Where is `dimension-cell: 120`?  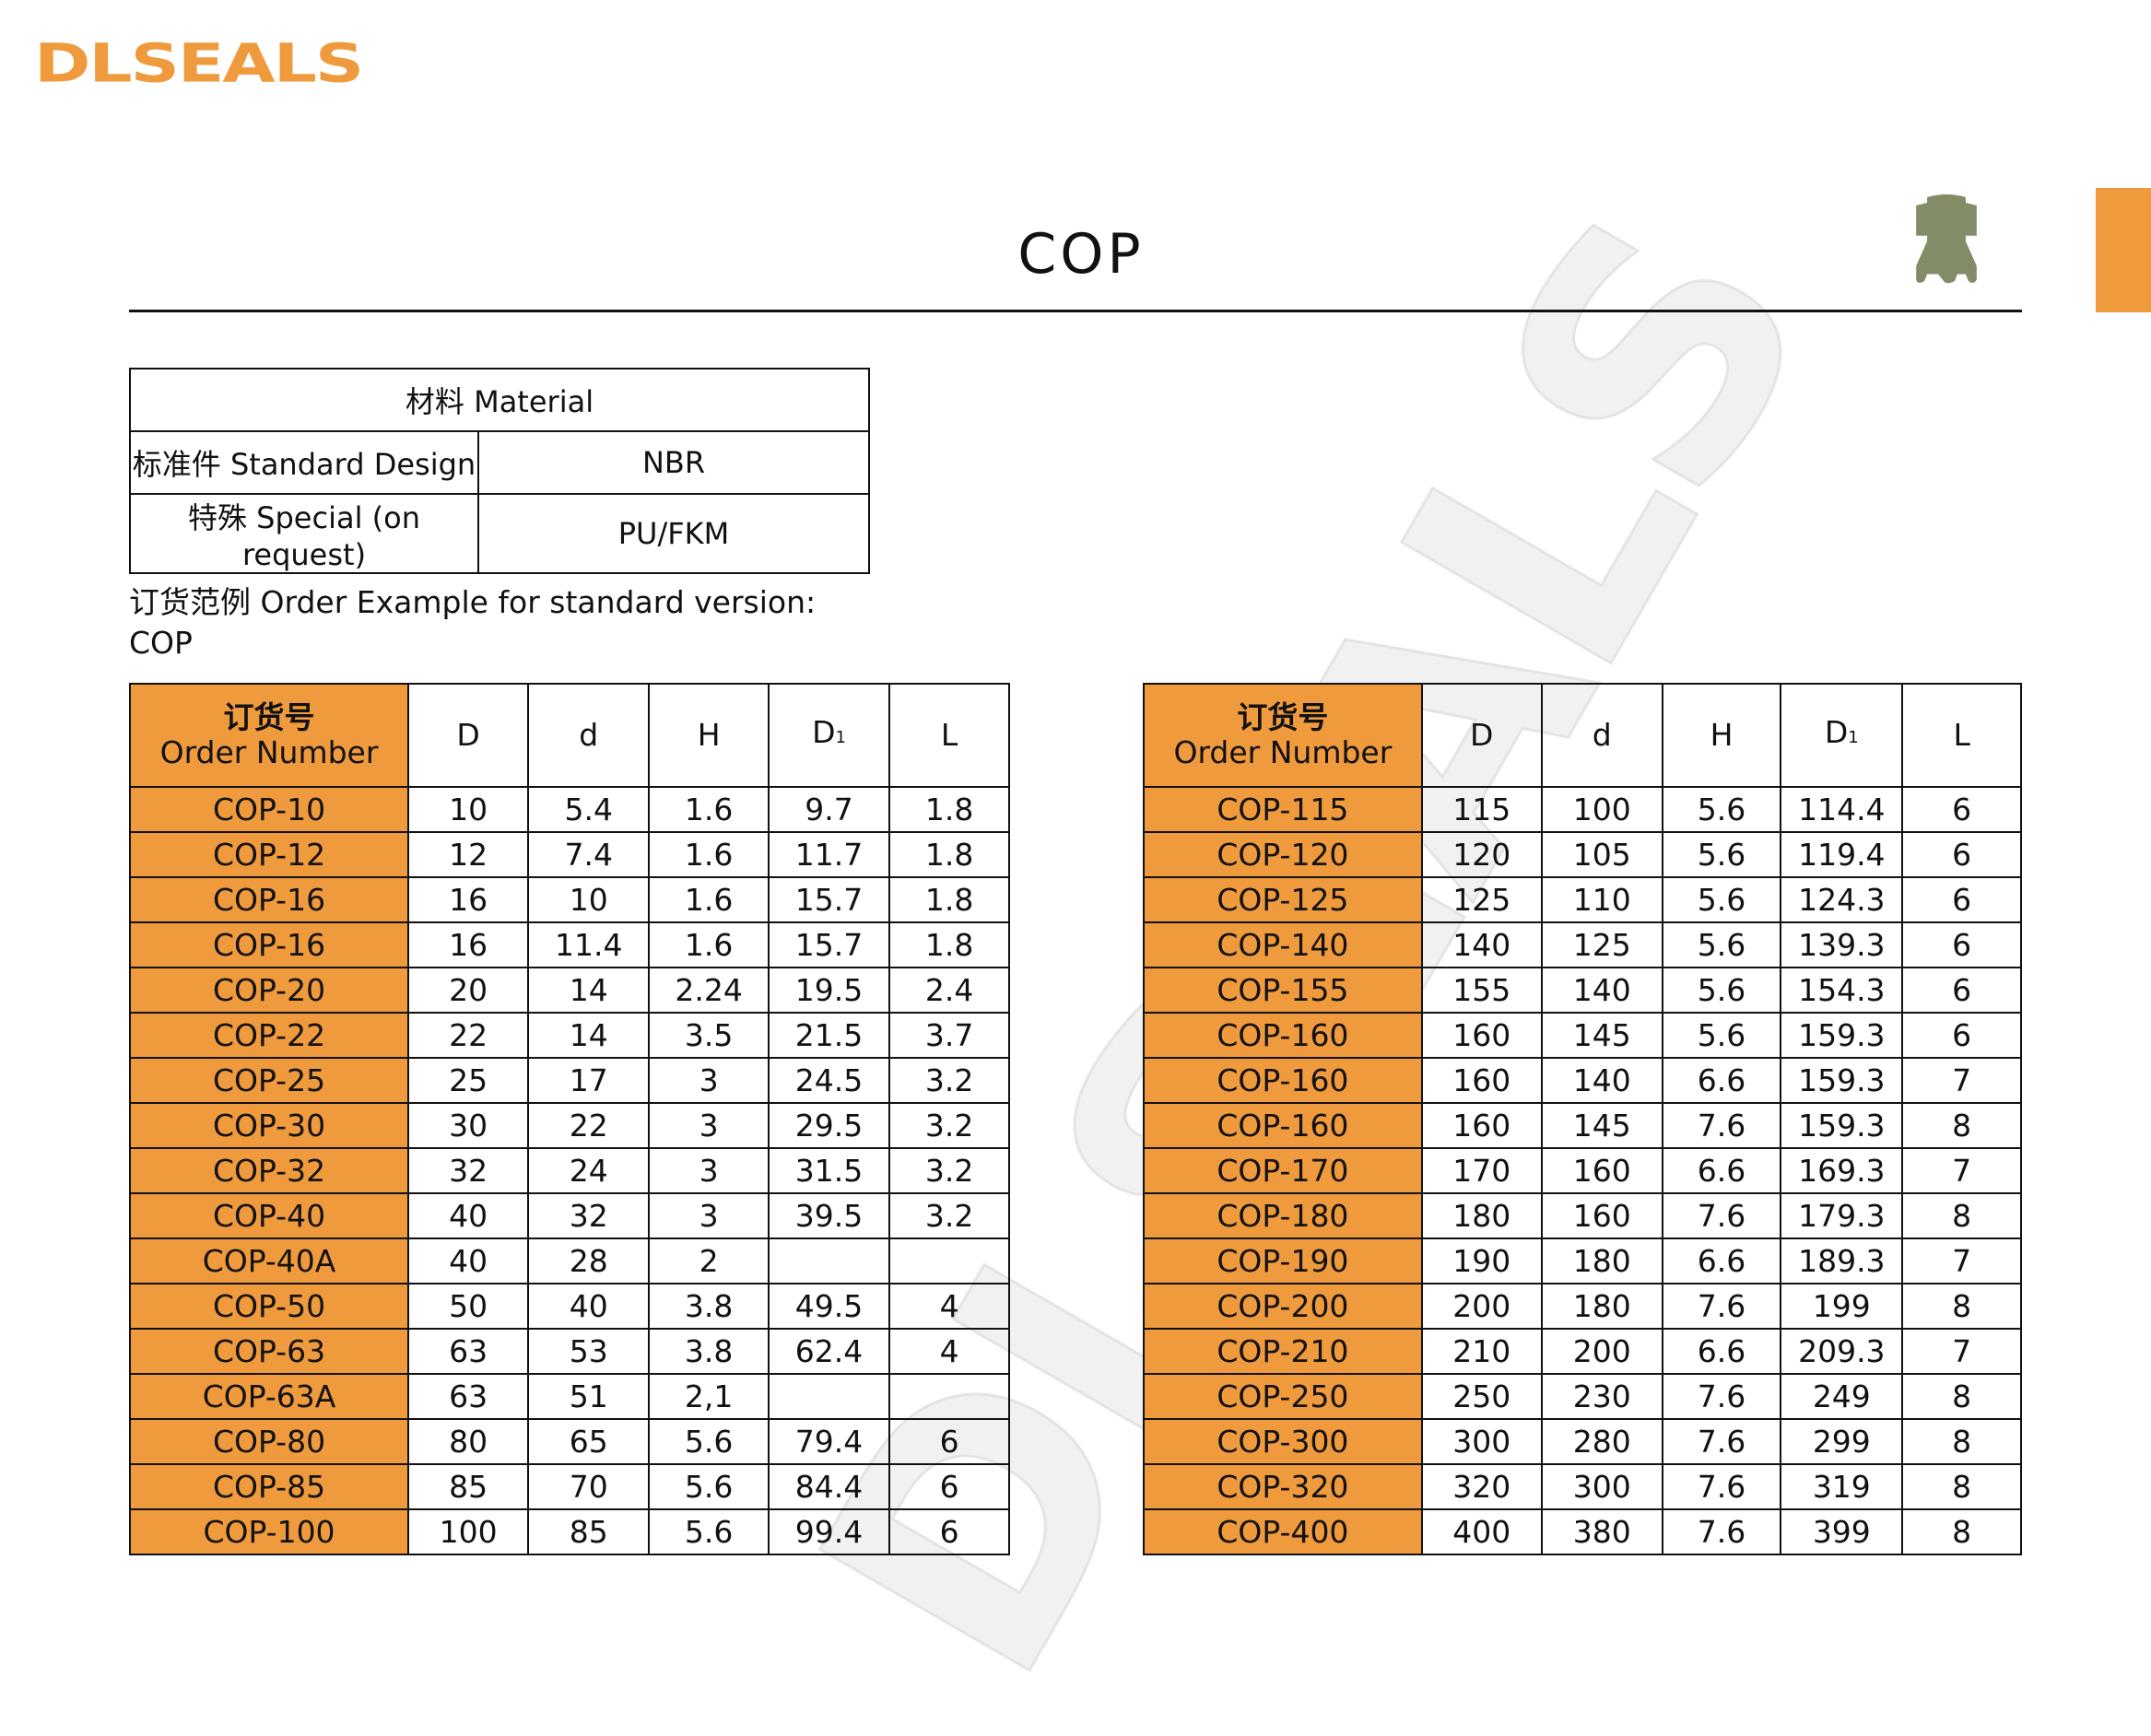 dimension-cell: 120 is located at coordinates (1481, 854).